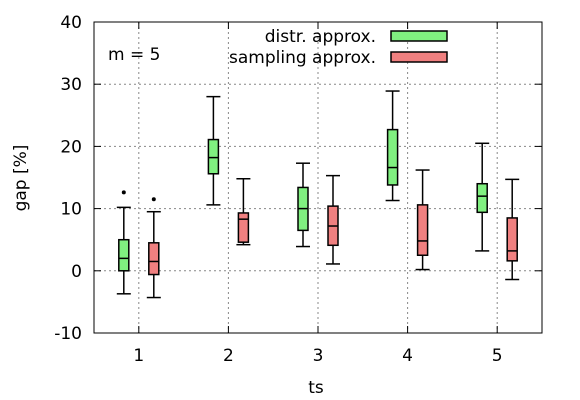  I want to click on legend-label-distr: distr. approx., so click(320, 37).